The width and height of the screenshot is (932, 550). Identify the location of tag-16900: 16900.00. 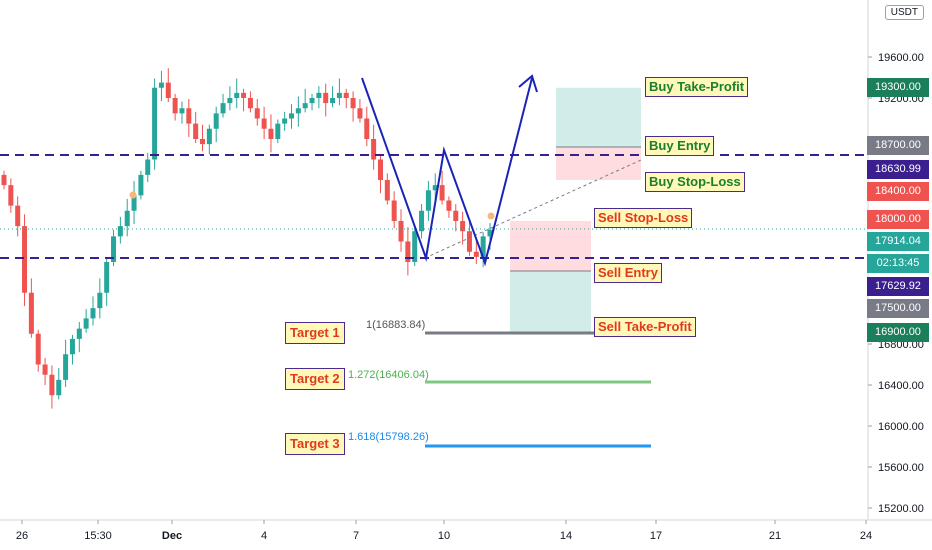
(898, 332).